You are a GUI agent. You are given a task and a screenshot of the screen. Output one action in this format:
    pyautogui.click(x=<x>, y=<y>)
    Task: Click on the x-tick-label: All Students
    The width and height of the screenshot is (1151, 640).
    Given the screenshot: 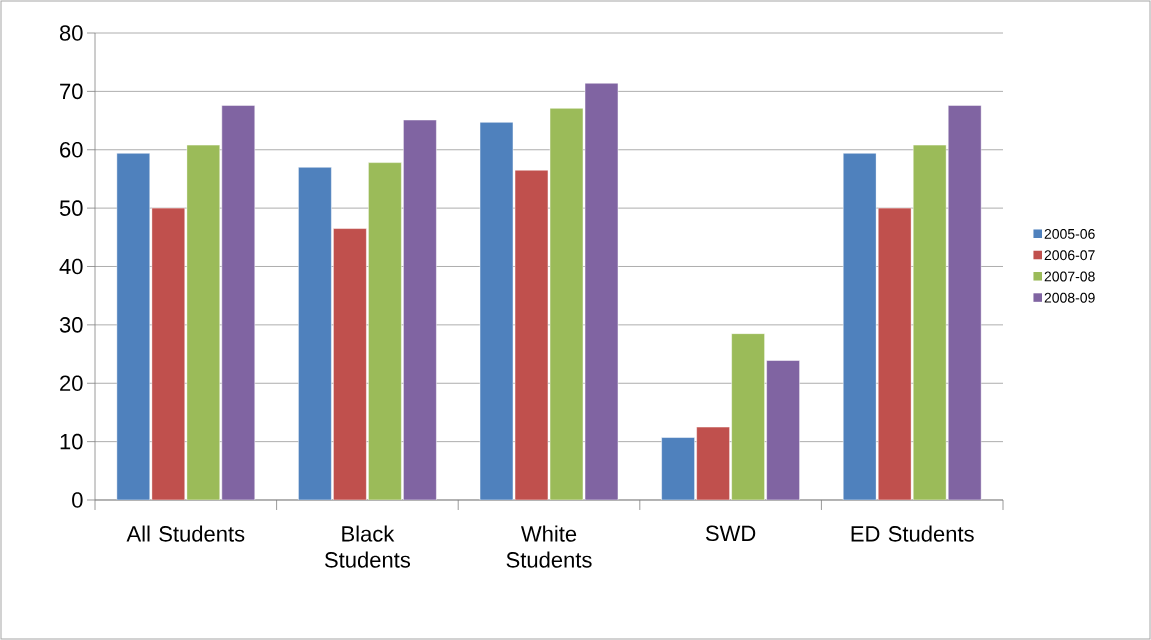 What is the action you would take?
    pyautogui.click(x=185, y=533)
    